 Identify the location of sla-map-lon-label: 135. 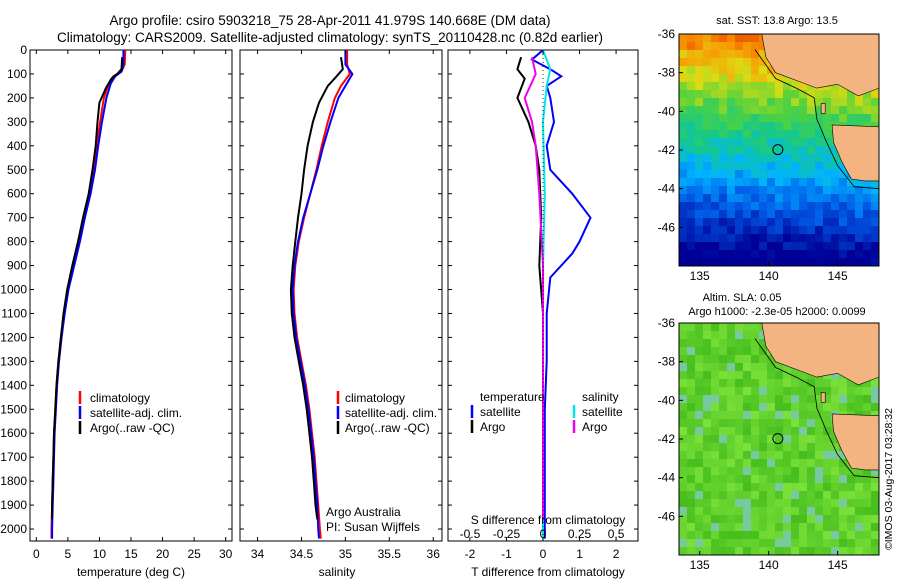
(700, 565).